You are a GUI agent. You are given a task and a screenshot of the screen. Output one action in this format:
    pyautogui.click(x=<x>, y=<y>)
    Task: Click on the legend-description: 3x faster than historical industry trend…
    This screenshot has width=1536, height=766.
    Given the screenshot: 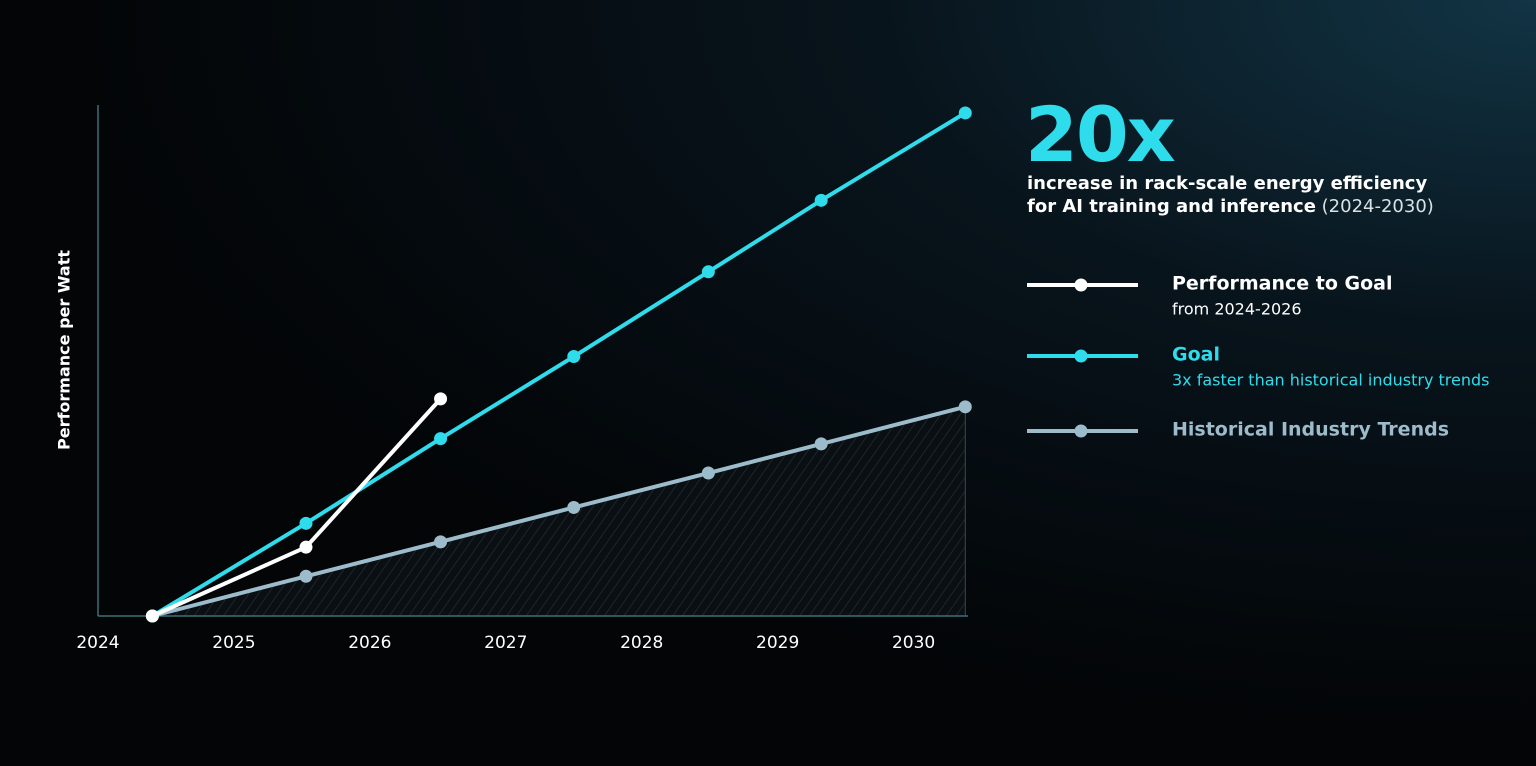 What is the action you would take?
    pyautogui.click(x=1330, y=380)
    